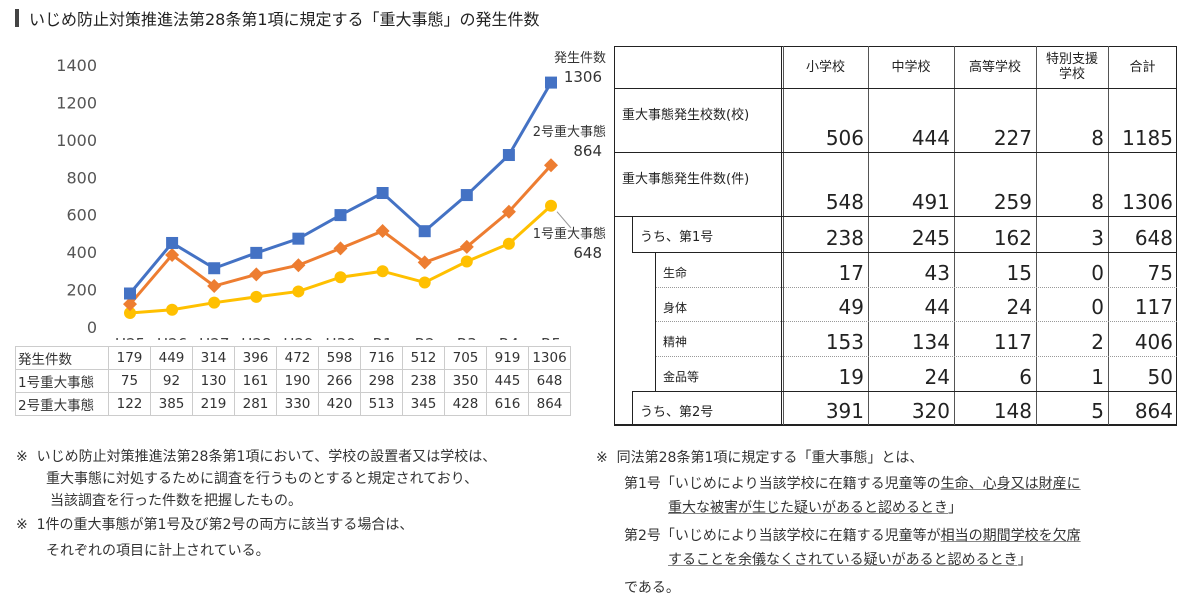 This screenshot has width=1189, height=614. Describe the element at coordinates (930, 342) in the screenshot. I see `table-cell: 134` at that location.